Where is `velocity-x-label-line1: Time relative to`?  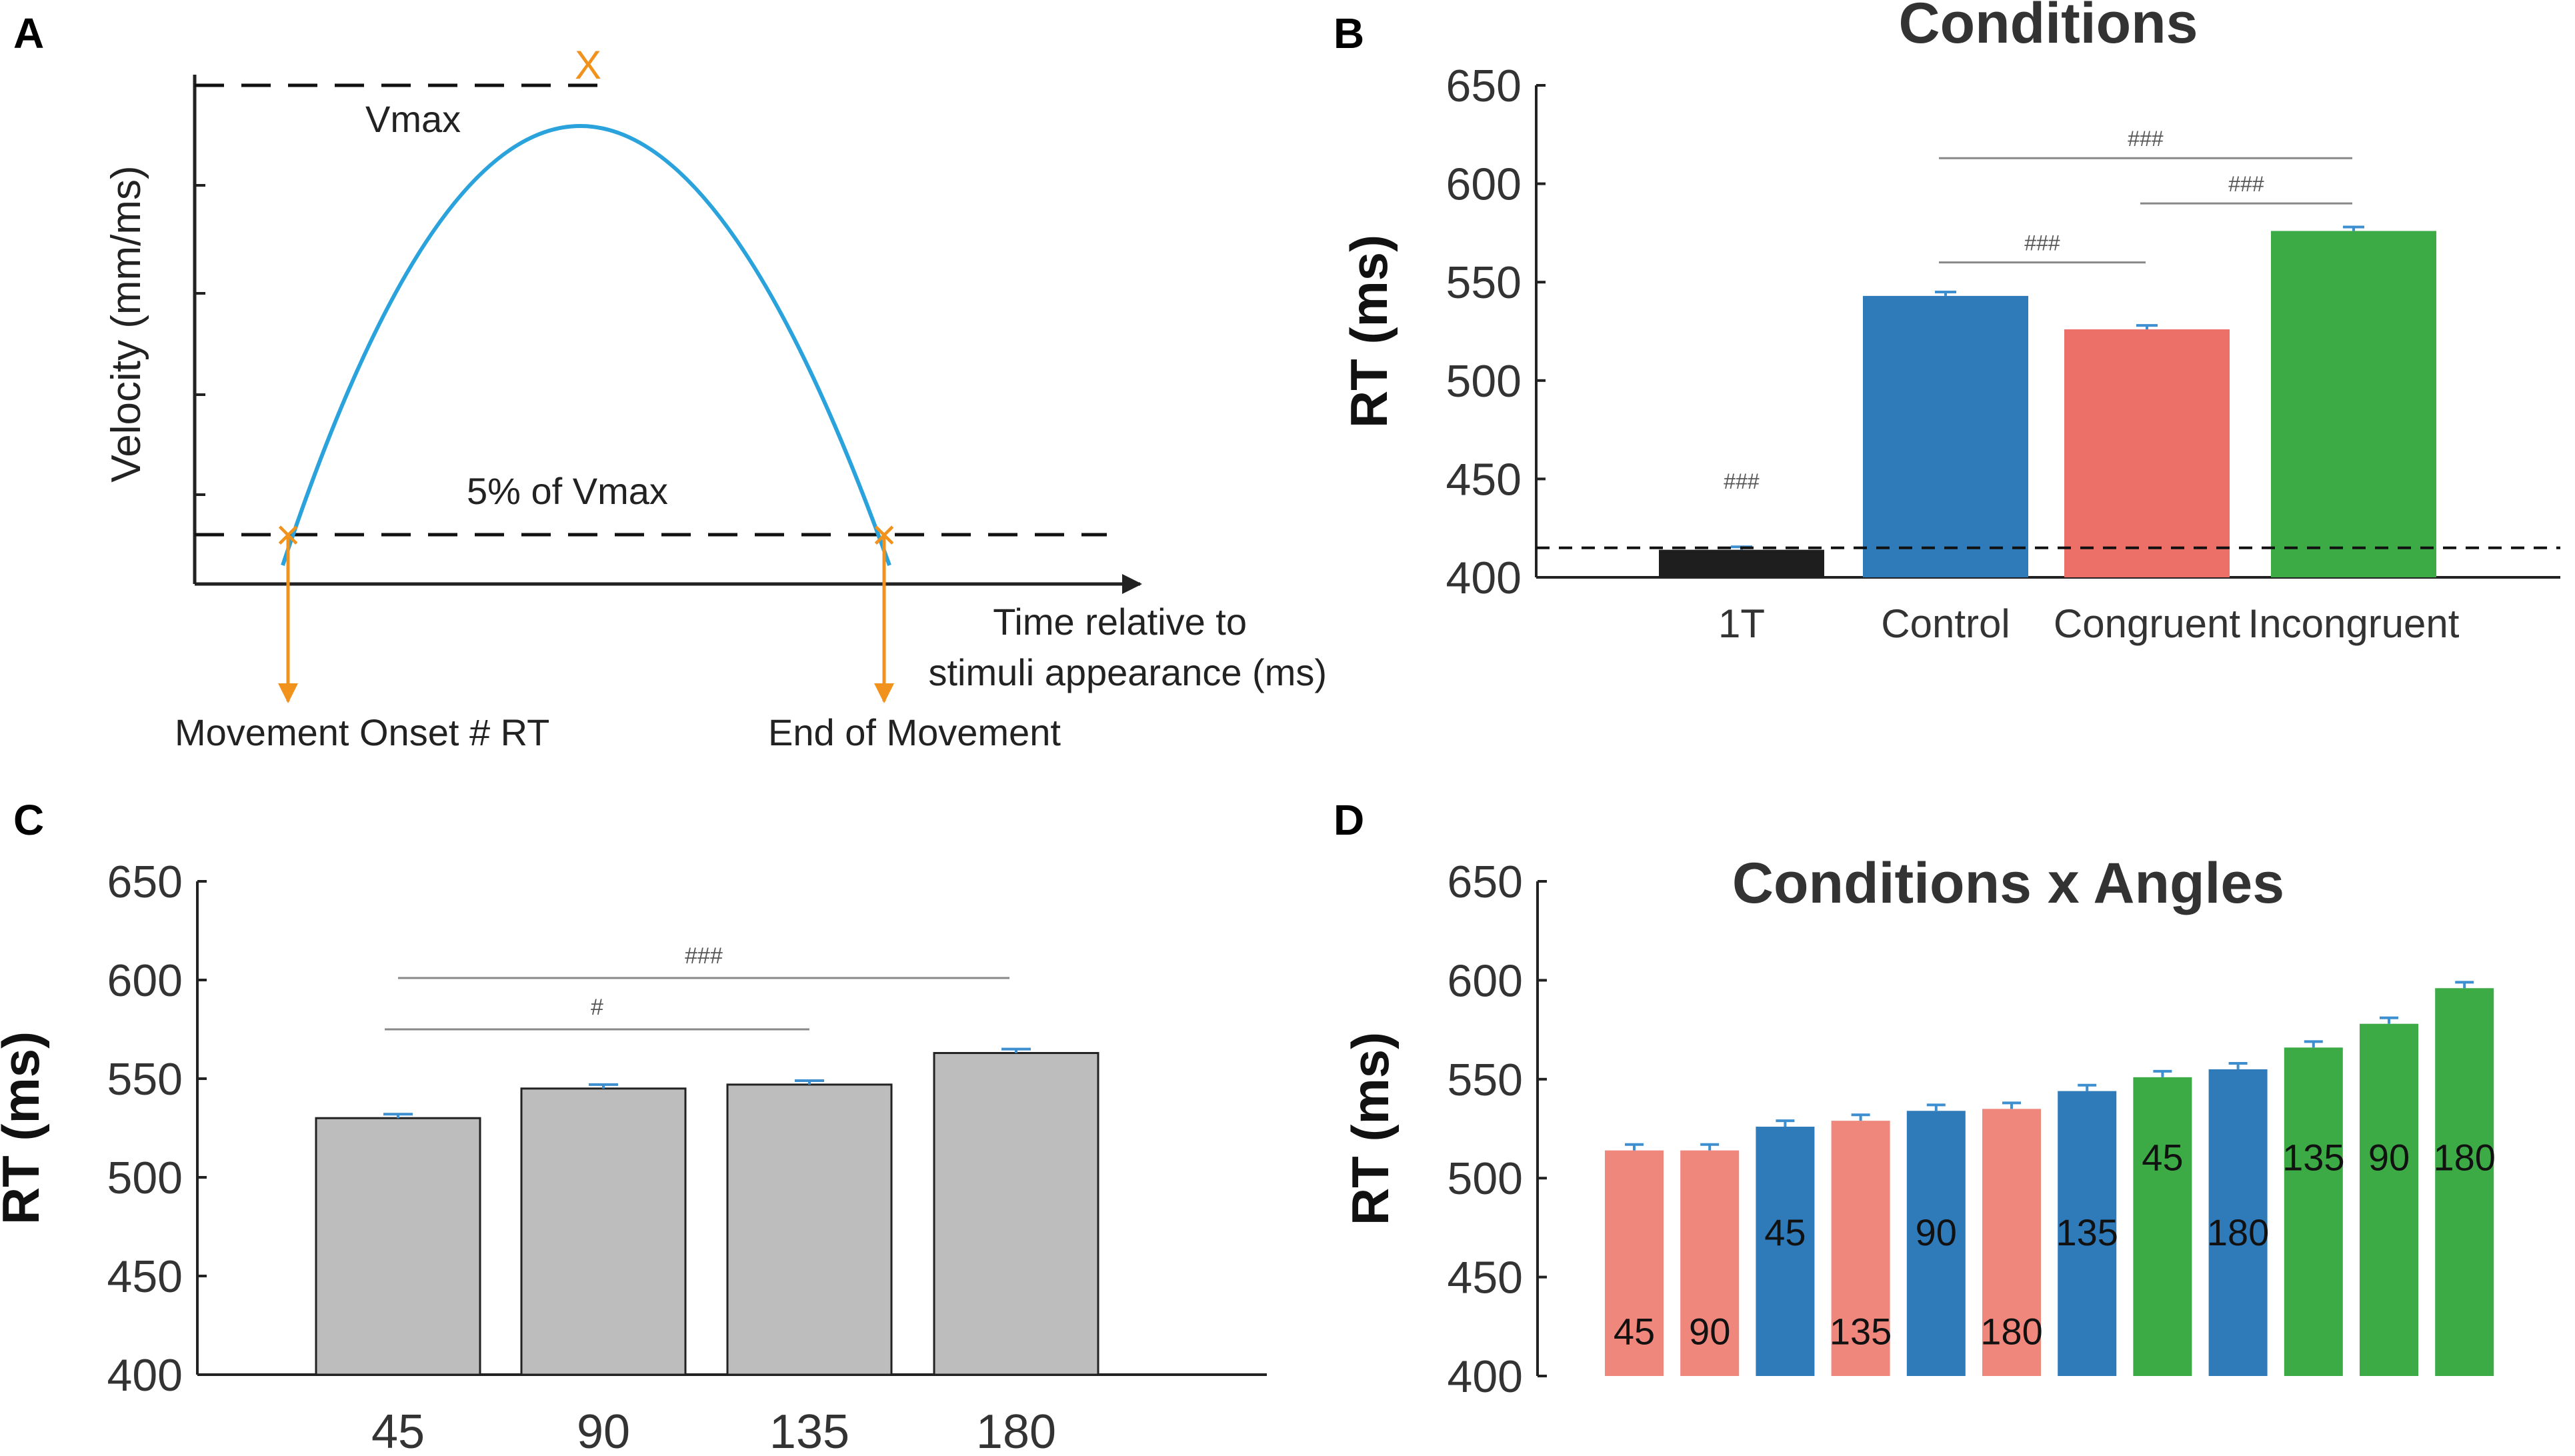
velocity-x-label-line1: Time relative to is located at coordinates (1120, 622).